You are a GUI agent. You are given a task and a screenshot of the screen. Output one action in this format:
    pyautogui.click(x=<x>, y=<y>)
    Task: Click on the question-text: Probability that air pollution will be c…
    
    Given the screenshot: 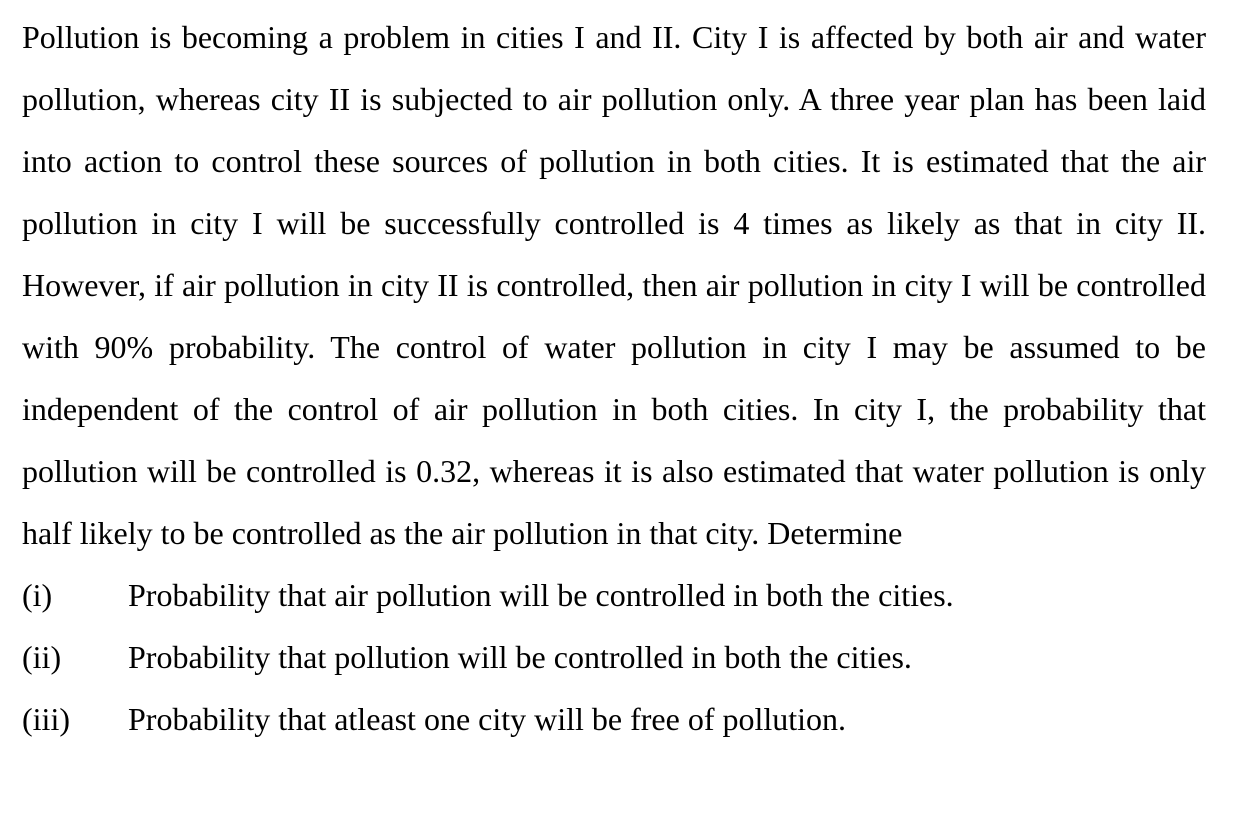 What is the action you would take?
    pyautogui.click(x=541, y=595)
    